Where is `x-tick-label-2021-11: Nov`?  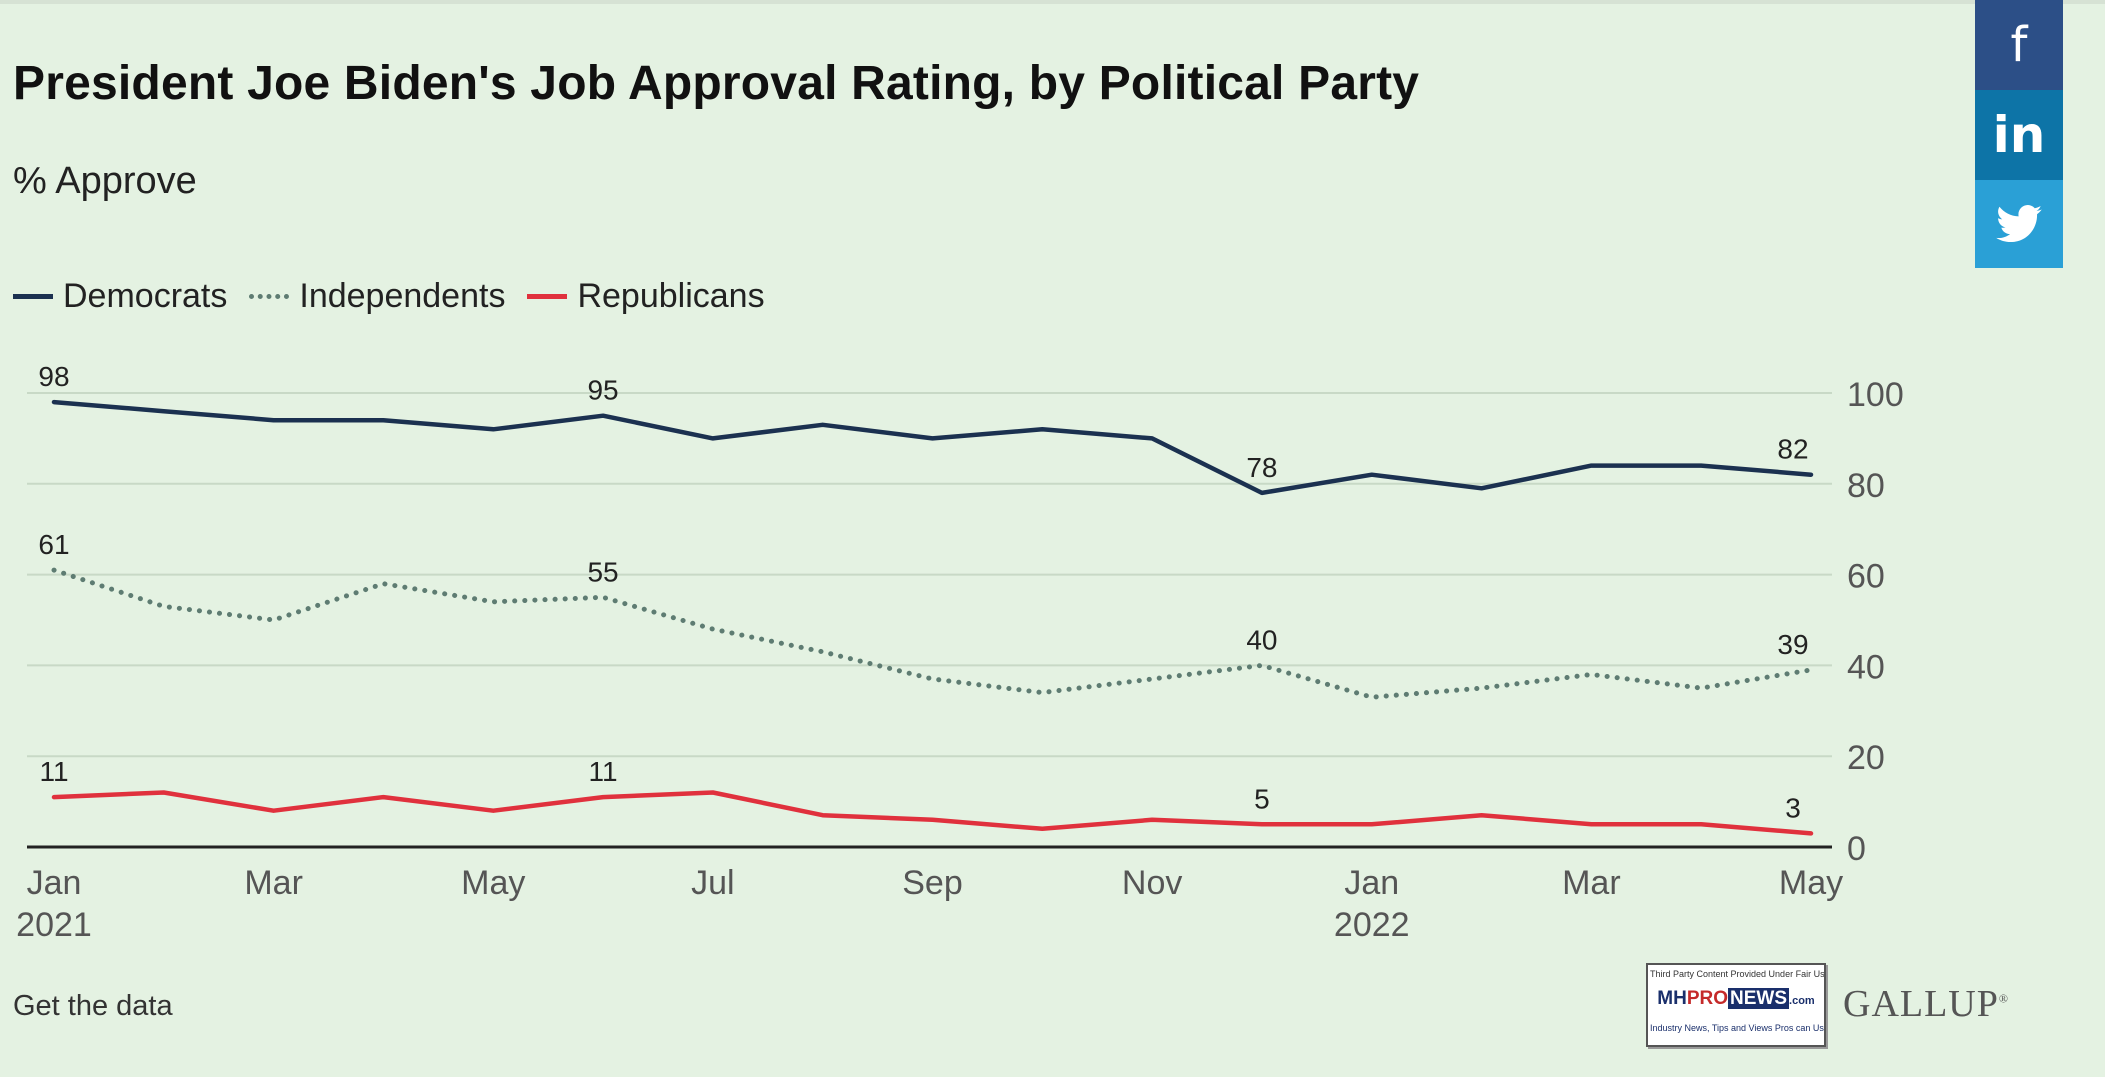 x-tick-label-2021-11: Nov is located at coordinates (1152, 883).